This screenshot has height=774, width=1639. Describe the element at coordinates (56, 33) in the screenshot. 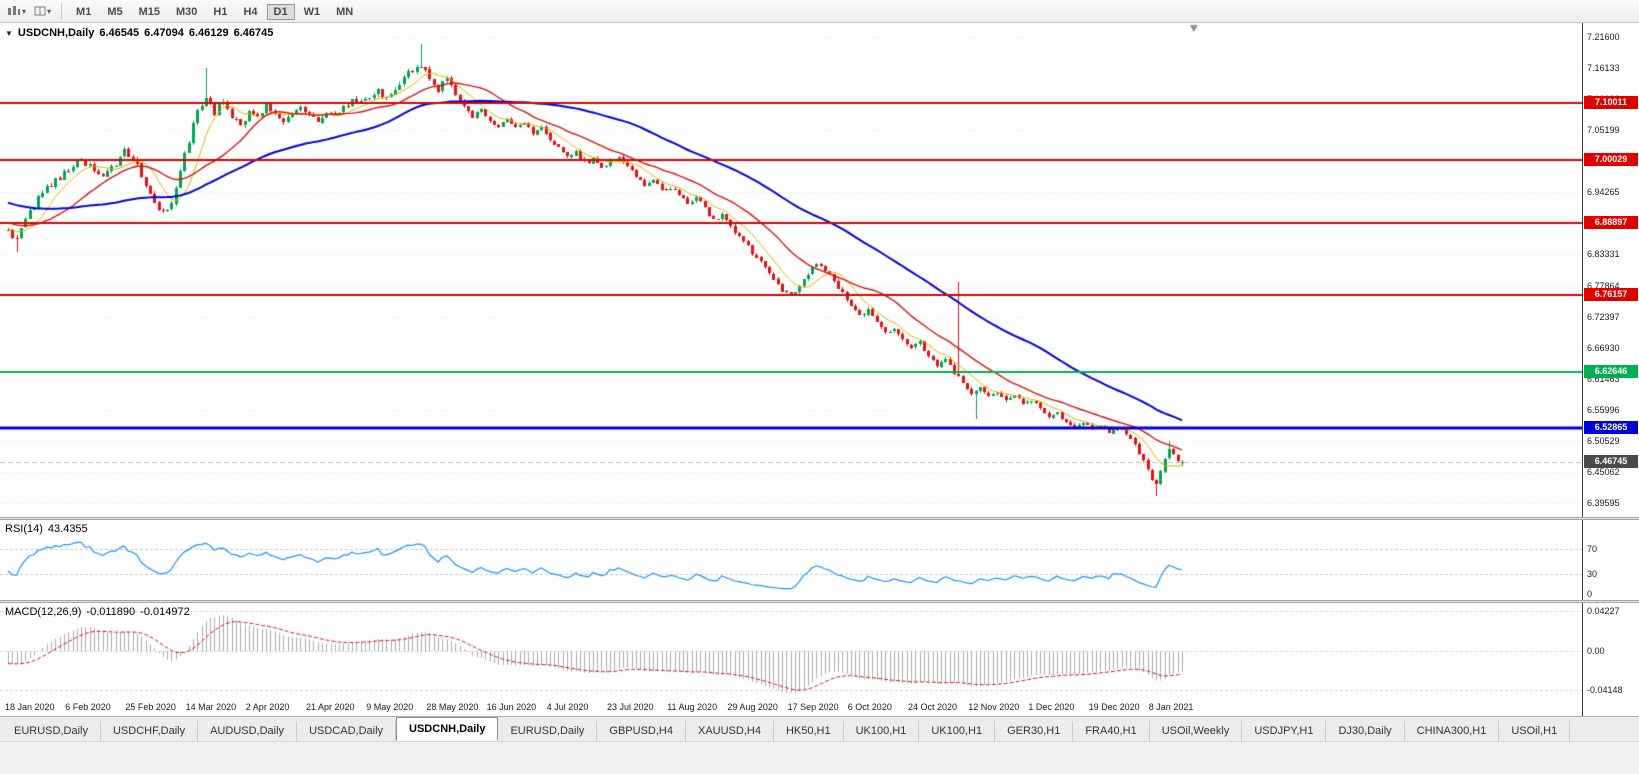

I see `symbol-period-label: USDCNH,Daily` at that location.